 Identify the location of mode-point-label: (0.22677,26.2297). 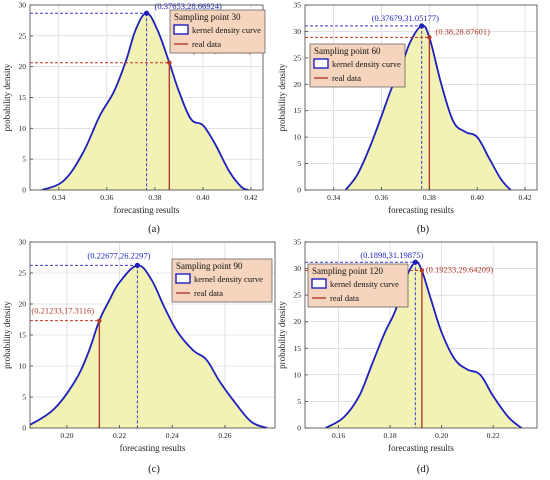
(118, 255).